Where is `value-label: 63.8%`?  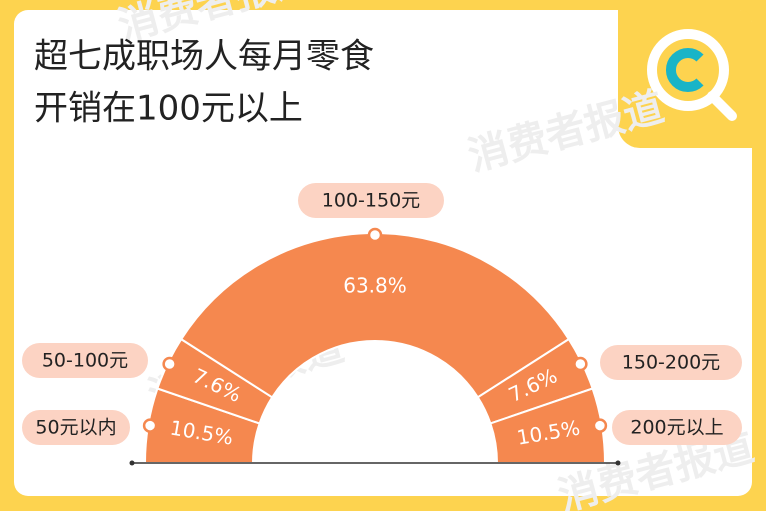 value-label: 63.8% is located at coordinates (375, 286).